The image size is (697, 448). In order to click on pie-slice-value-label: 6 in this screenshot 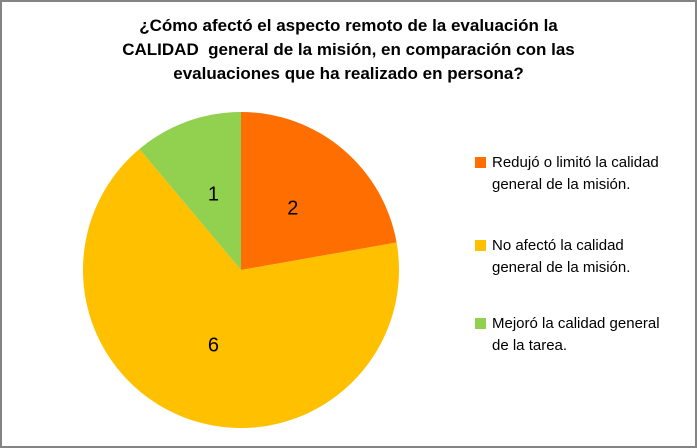, I will do `click(213, 346)`.